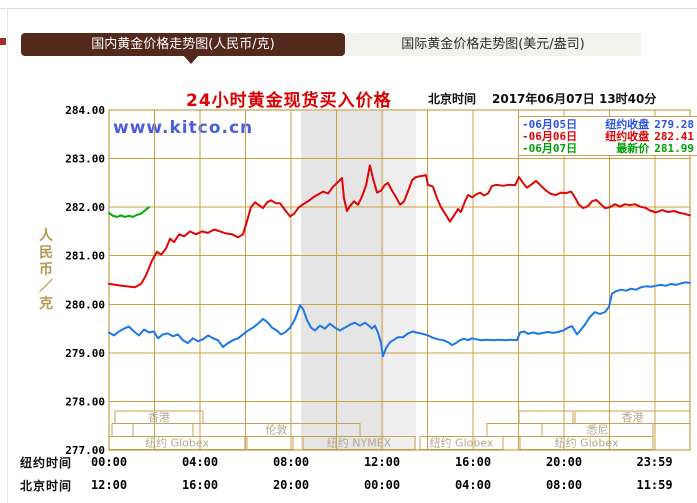 Image resolution: width=697 pixels, height=503 pixels. What do you see at coordinates (291, 485) in the screenshot?
I see `x-tick-bj: 20:00` at bounding box center [291, 485].